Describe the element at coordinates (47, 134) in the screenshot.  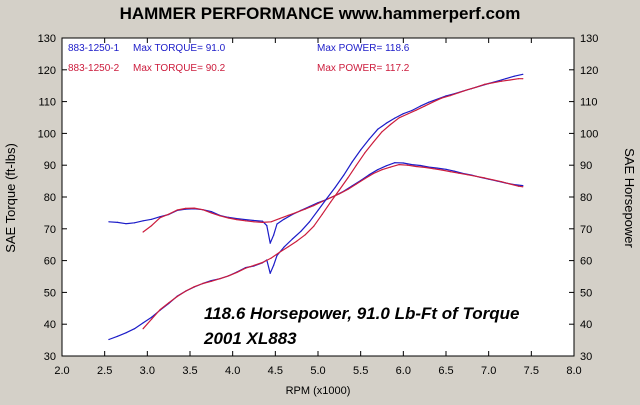
I see `y-tick-label-left: 100` at that location.